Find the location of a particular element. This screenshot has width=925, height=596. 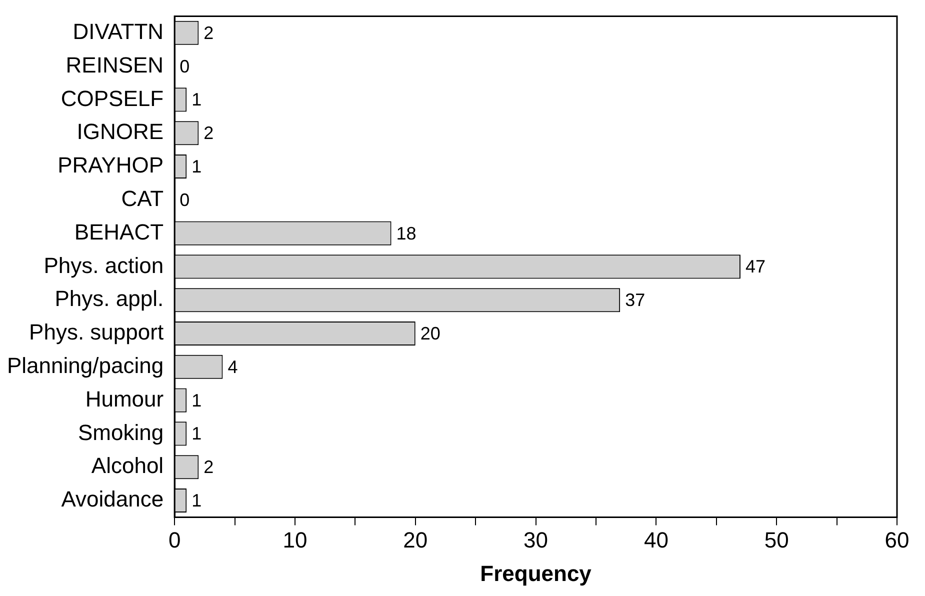

x-tick-label: 0 is located at coordinates (174, 539).